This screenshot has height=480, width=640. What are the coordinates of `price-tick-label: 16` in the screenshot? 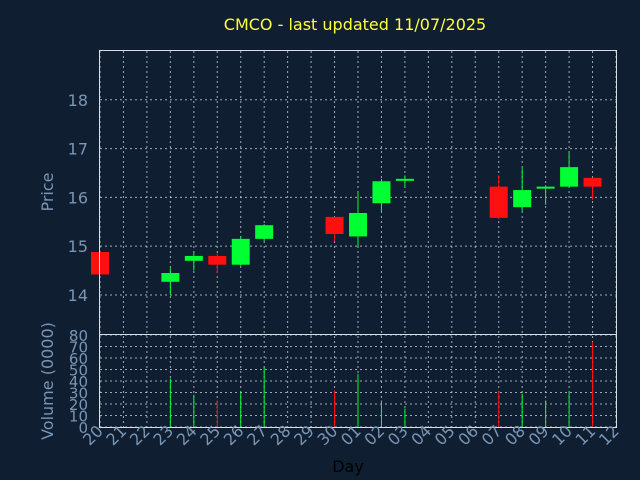 It's located at (78, 197).